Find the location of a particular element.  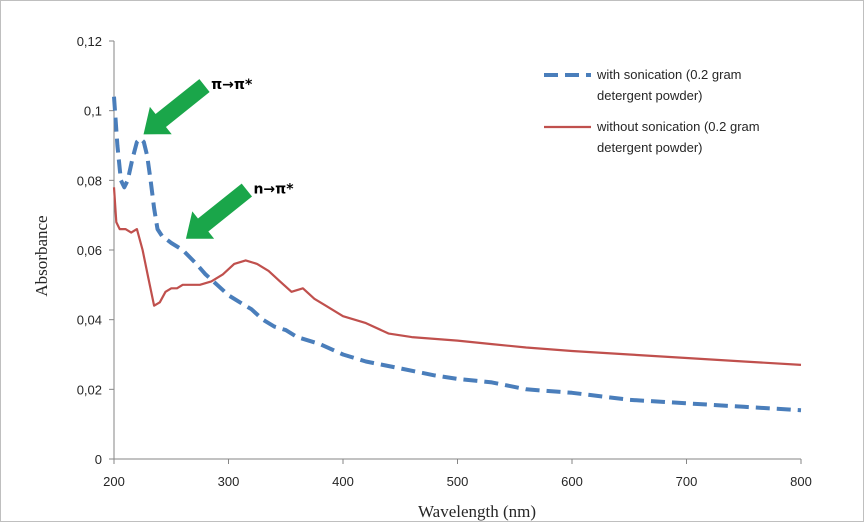

x-tick-label: 600 is located at coordinates (572, 481).